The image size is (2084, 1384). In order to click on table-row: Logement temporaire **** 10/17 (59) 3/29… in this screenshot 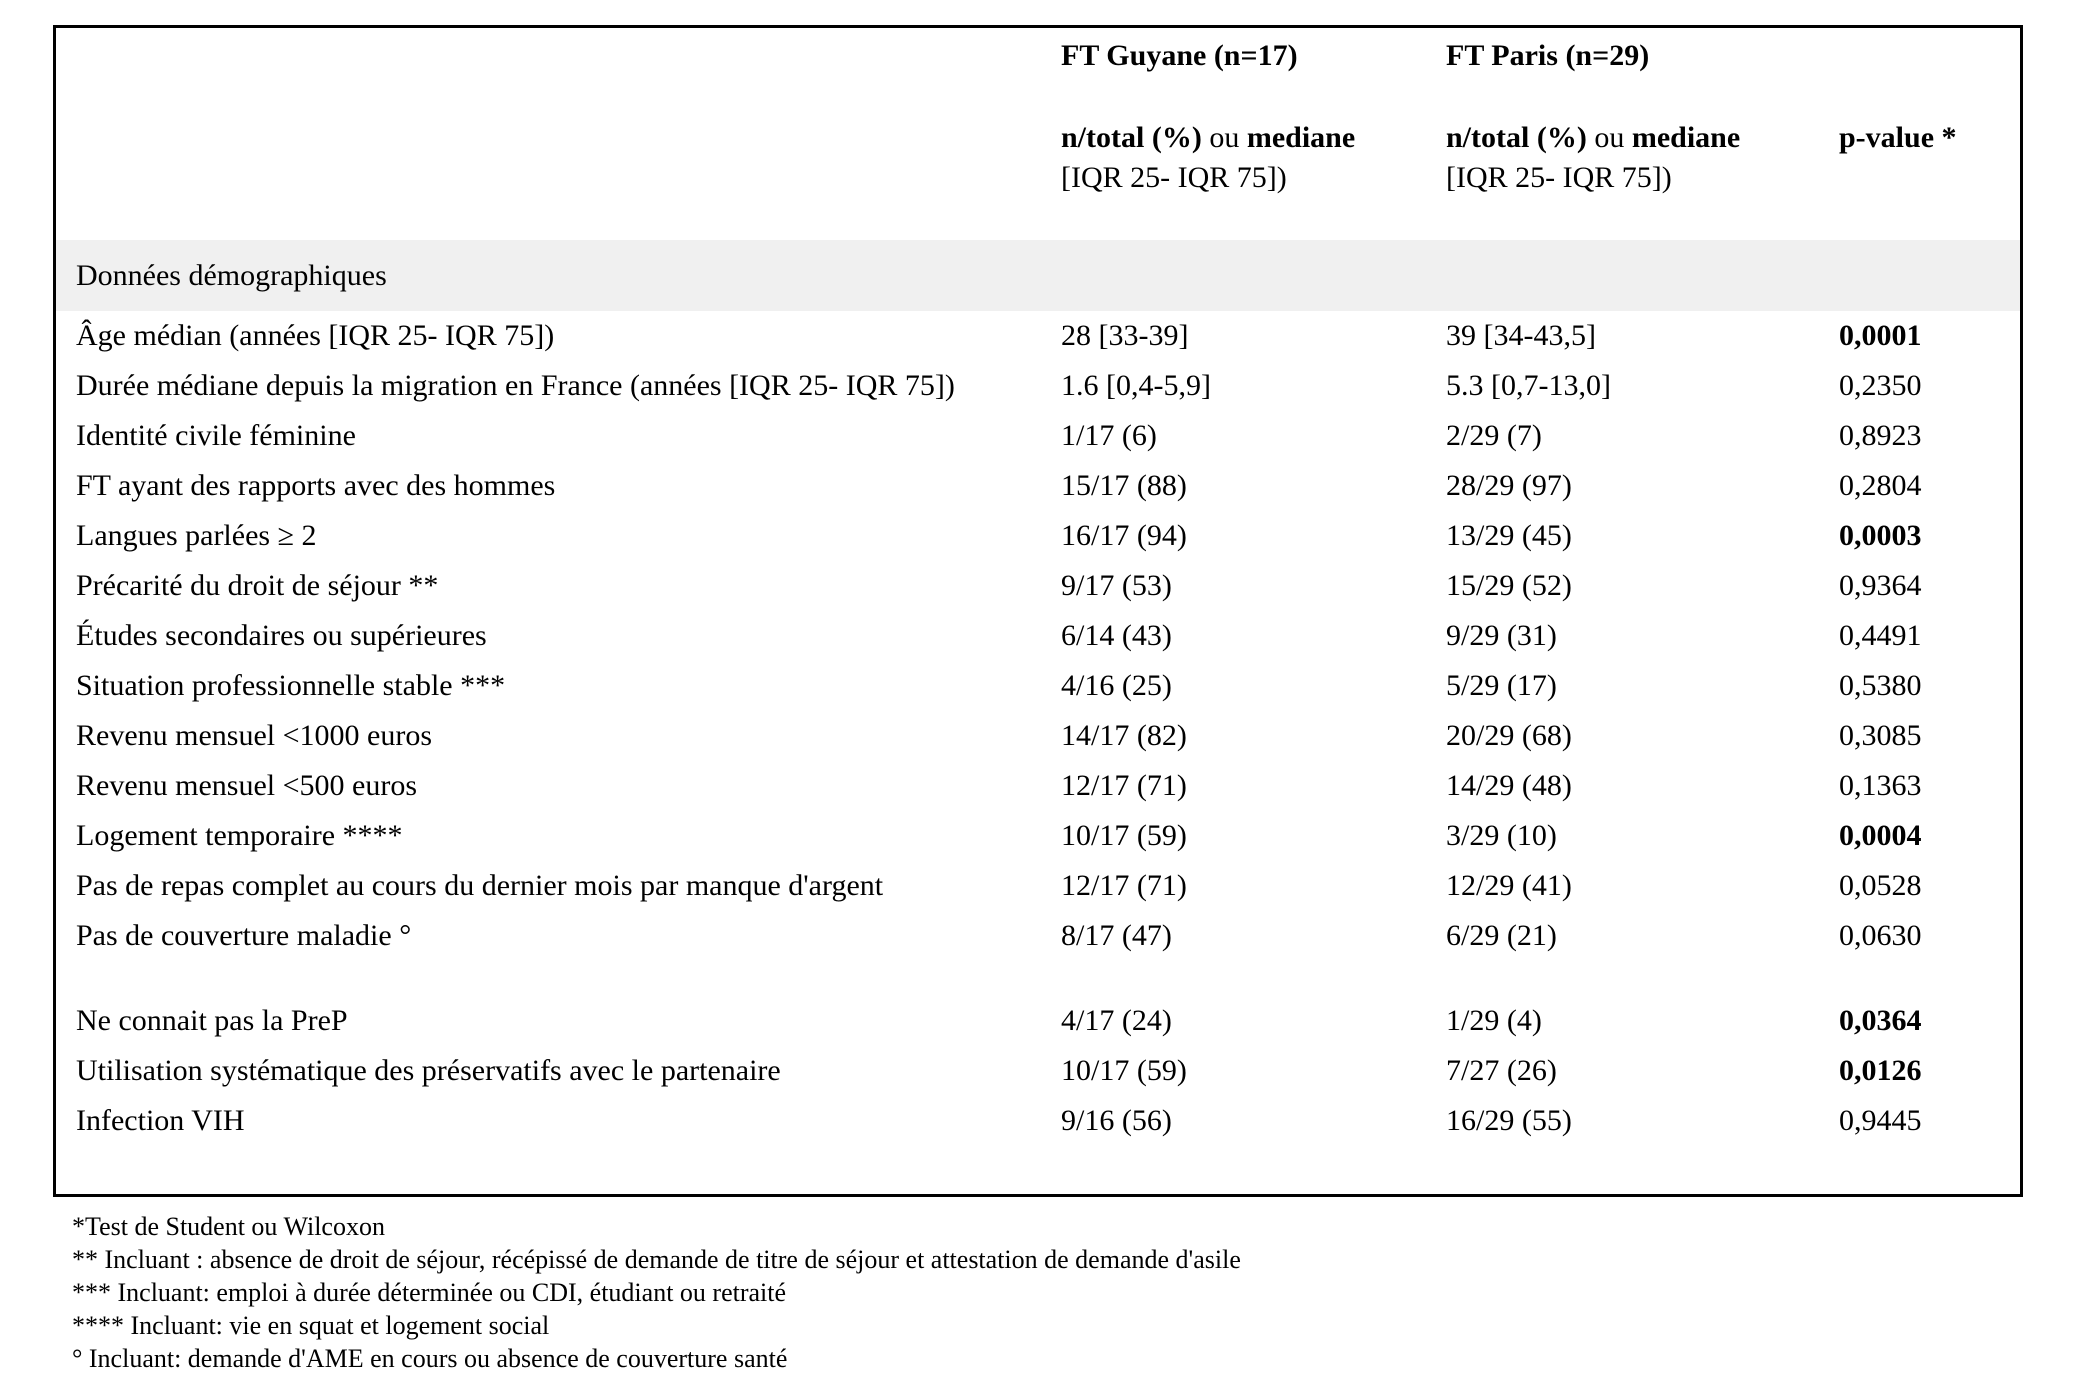, I will do `click(1038, 836)`.